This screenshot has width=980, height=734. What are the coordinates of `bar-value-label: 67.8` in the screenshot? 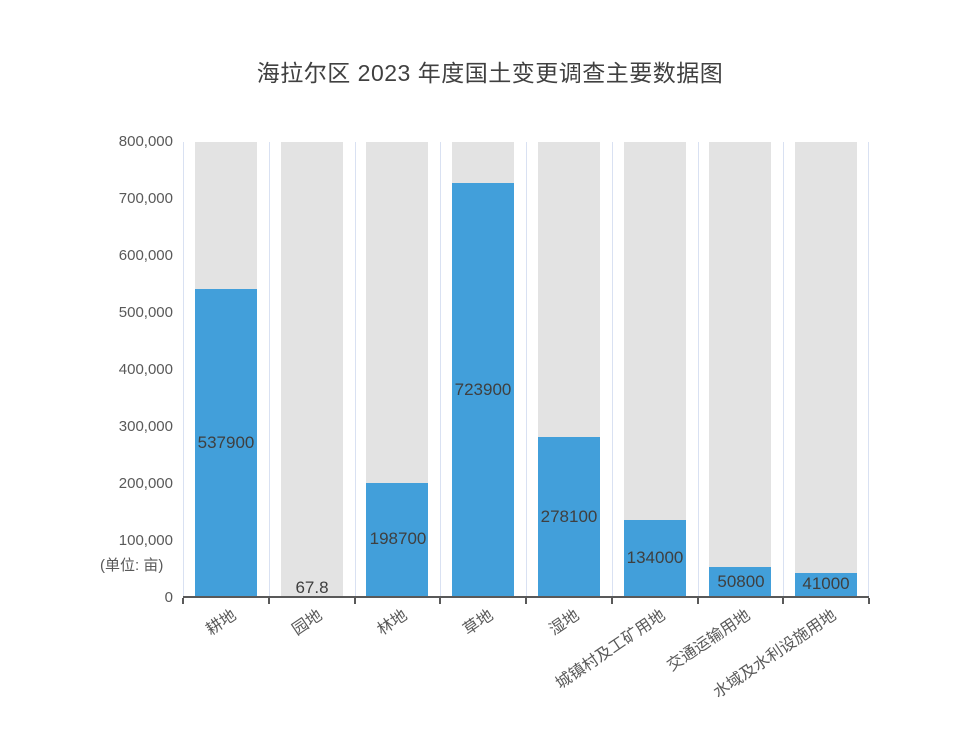 It's located at (312, 587).